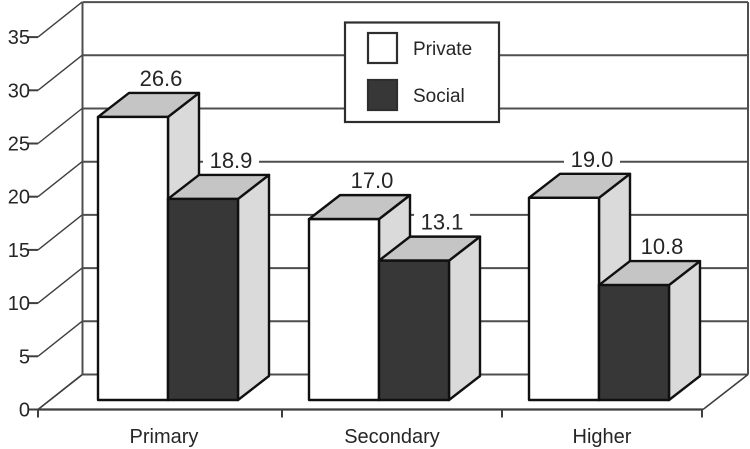 This screenshot has height=449, width=750. Describe the element at coordinates (19, 91) in the screenshot. I see `ytick-label: 30` at that location.